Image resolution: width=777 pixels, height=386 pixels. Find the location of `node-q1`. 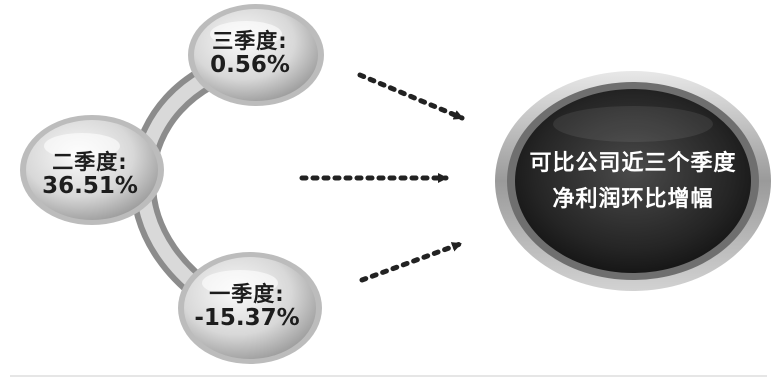

node-q1 is located at coordinates (250, 308).